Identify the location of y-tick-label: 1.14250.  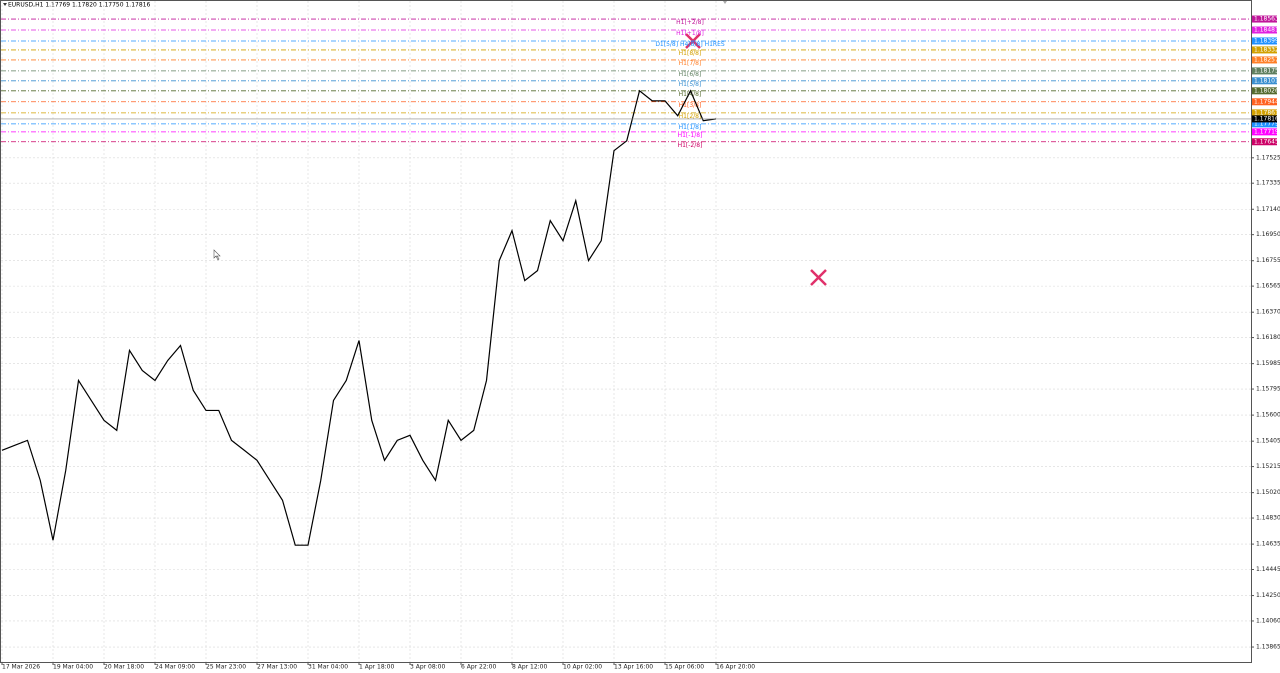
(1268, 595).